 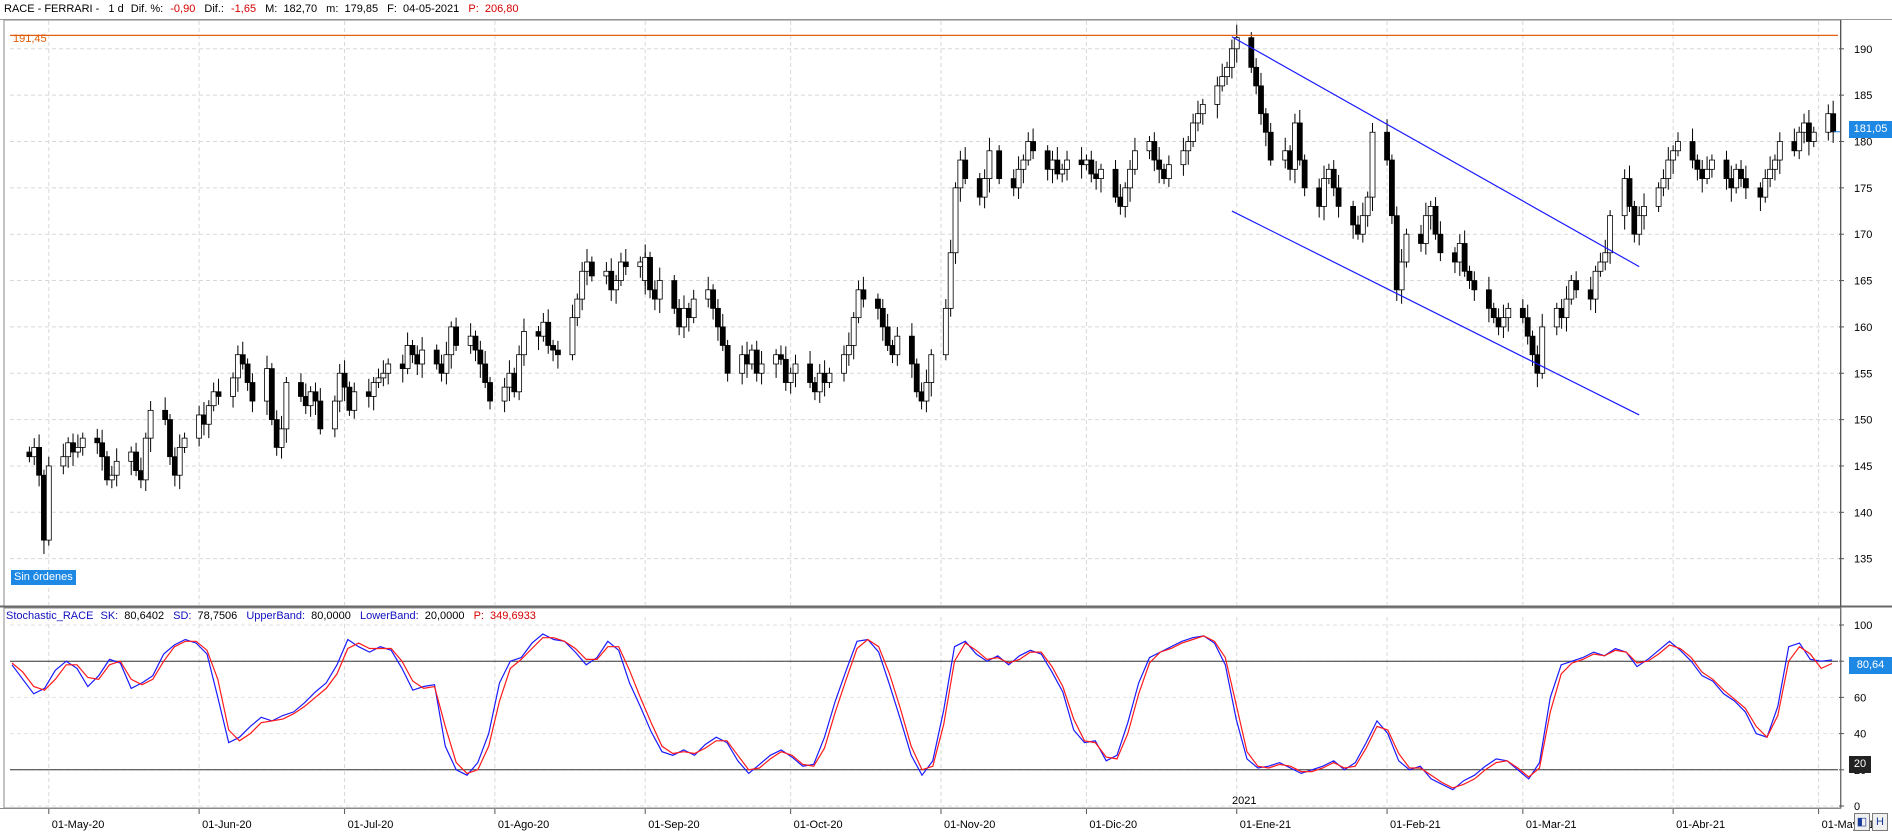 I want to click on price-tick-label: 175, so click(x=1863, y=189).